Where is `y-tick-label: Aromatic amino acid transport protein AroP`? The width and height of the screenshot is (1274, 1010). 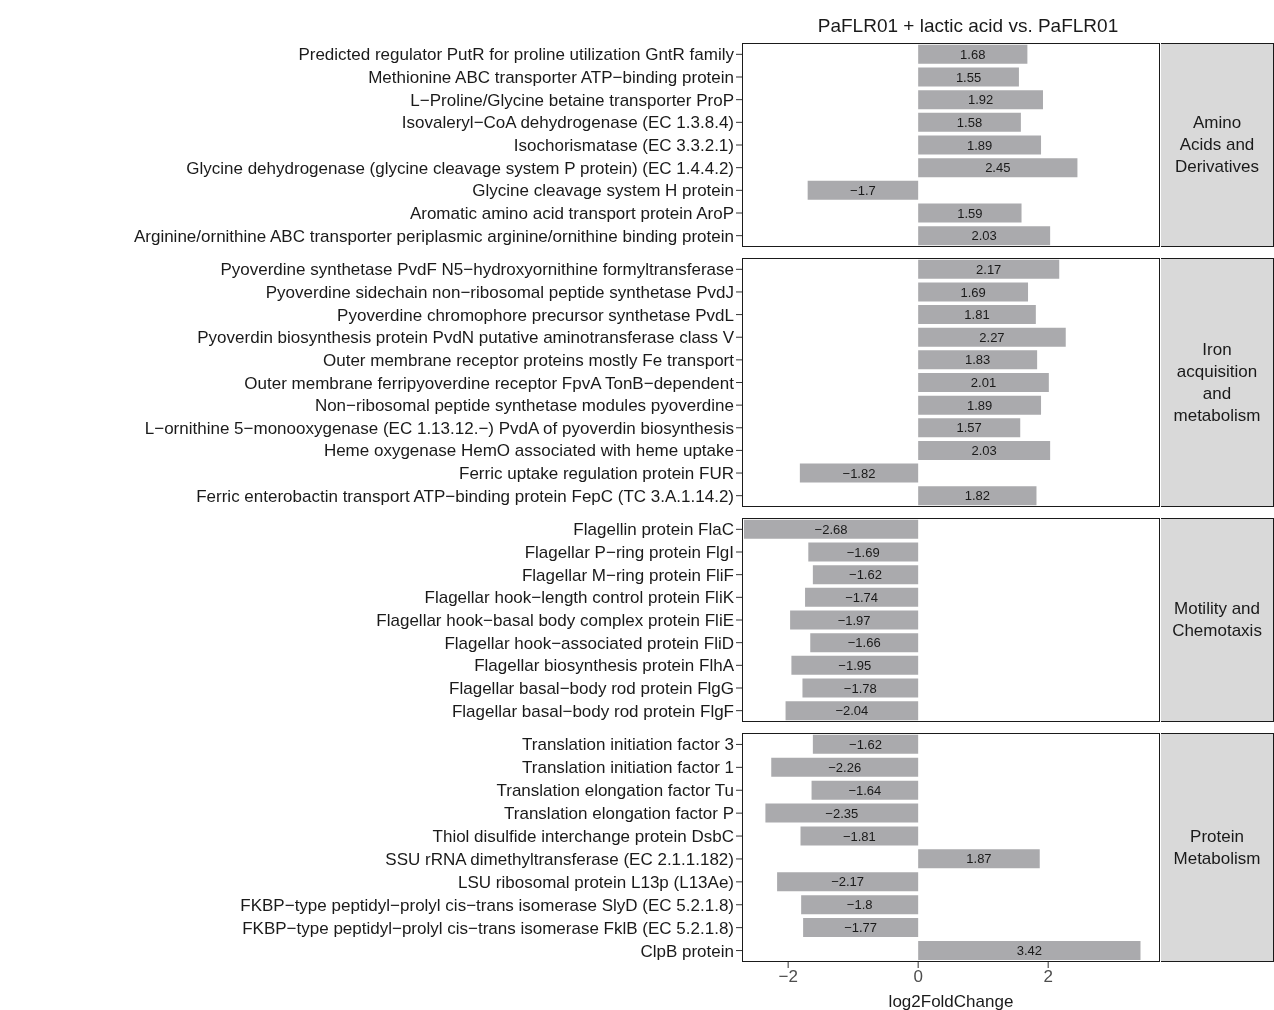 y-tick-label: Aromatic amino acid transport protein AroP is located at coordinates (571, 214).